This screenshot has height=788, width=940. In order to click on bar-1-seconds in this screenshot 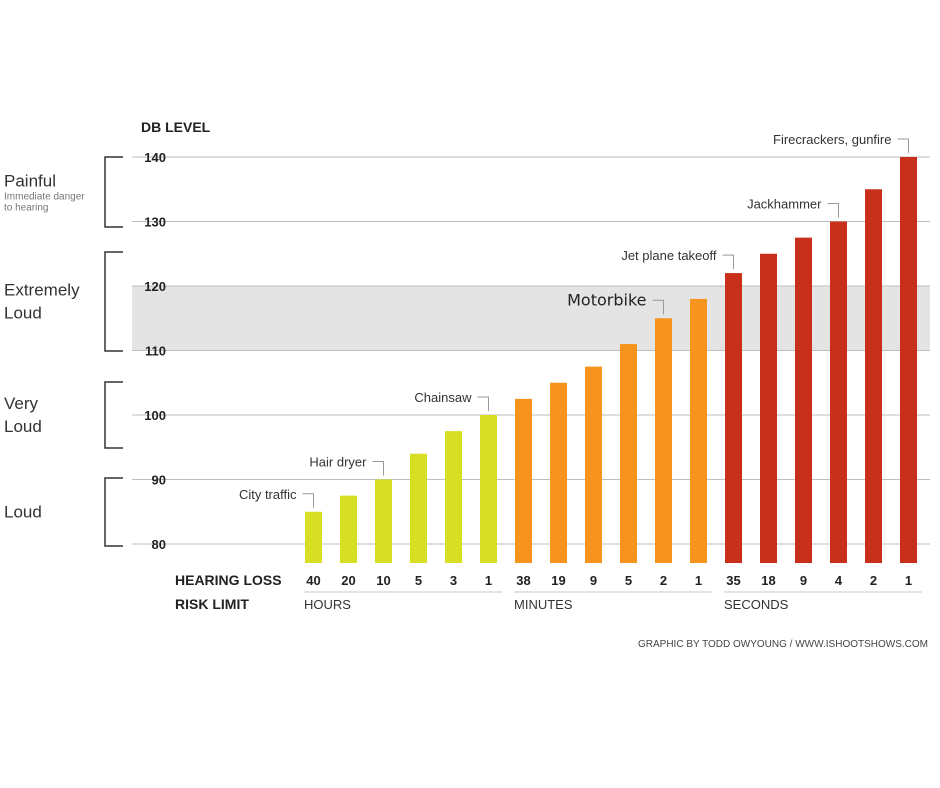, I will do `click(908, 360)`.